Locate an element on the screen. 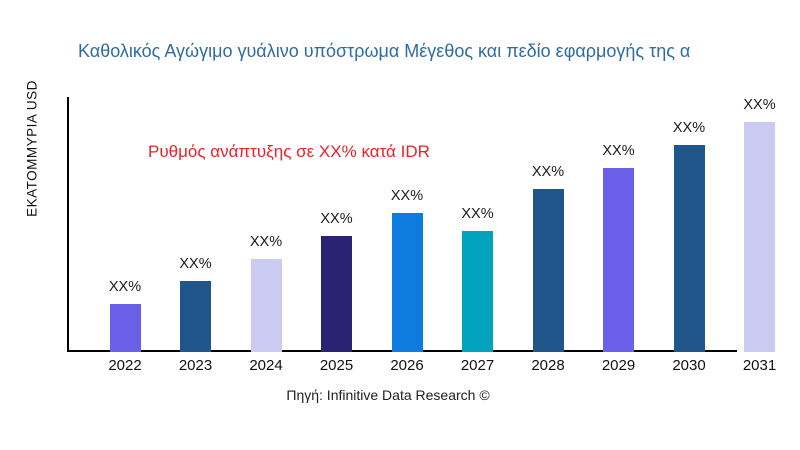 The image size is (800, 450). bar-2031 is located at coordinates (759, 237).